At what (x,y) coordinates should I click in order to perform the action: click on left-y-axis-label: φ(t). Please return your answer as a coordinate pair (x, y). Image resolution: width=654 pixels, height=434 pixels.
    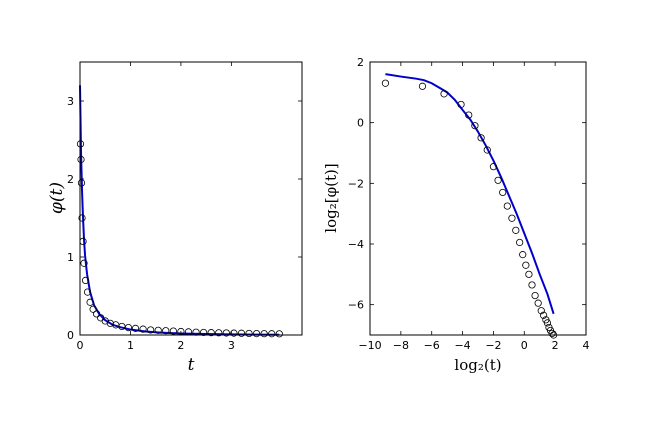
    Looking at the image, I should click on (57, 198).